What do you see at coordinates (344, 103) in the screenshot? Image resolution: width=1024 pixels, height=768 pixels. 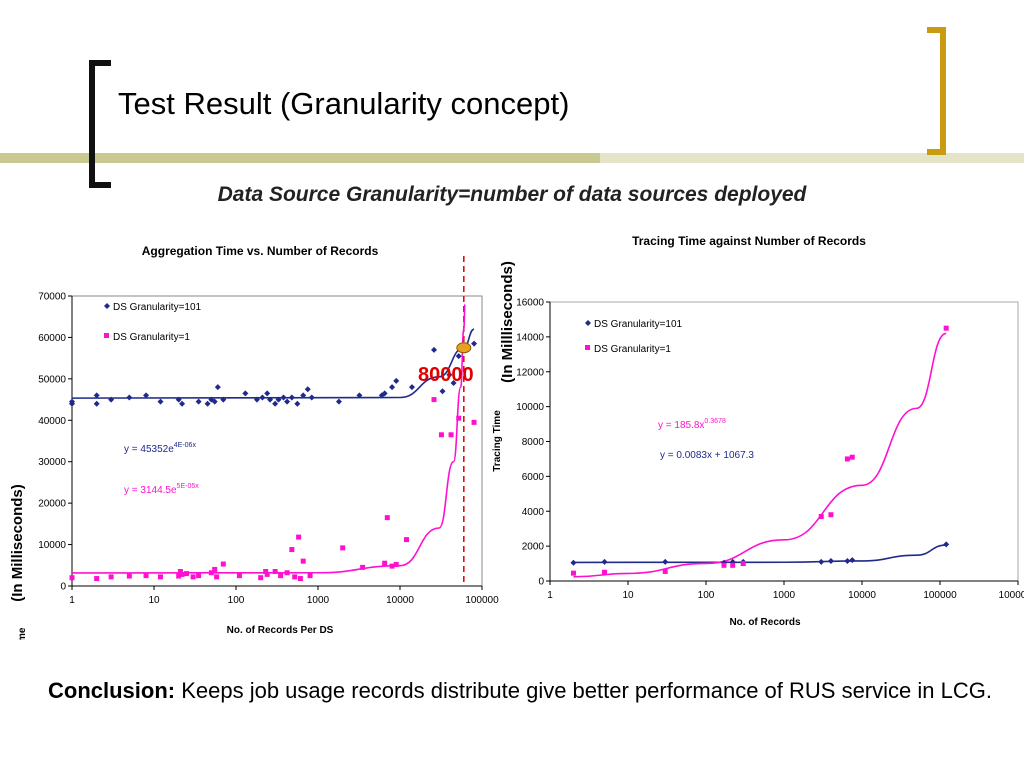 I see `page-title: Test Result (Granularity concept)` at bounding box center [344, 103].